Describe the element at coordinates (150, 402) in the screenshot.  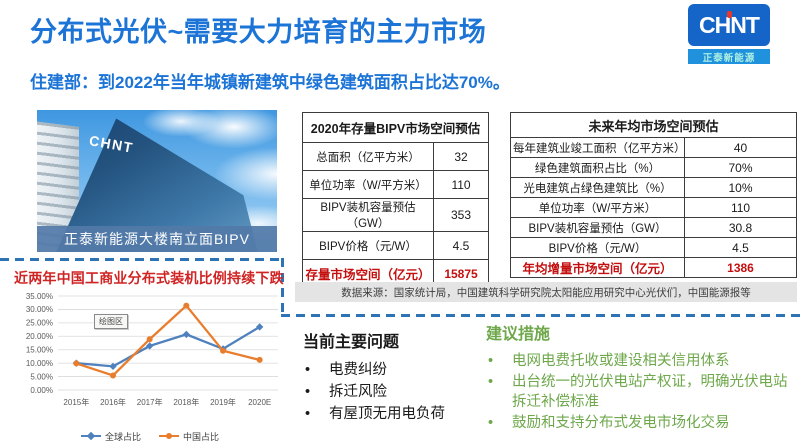
I see `svg-text: 2017年` at that location.